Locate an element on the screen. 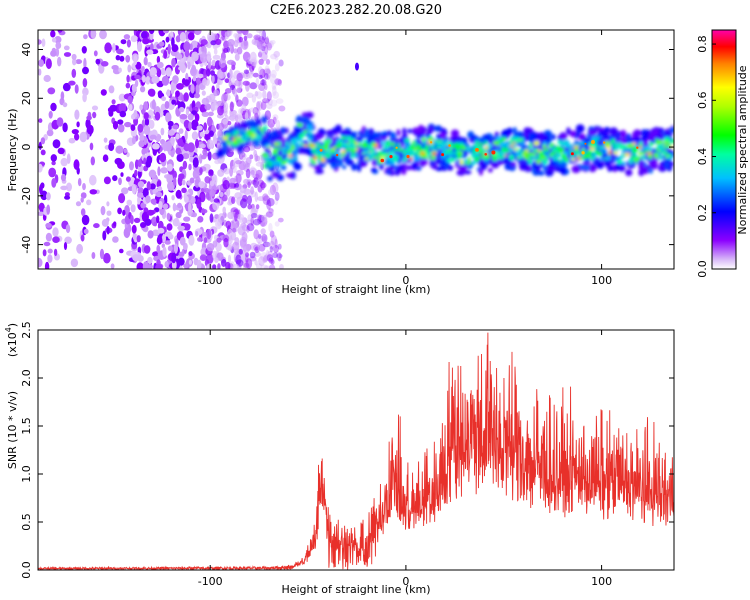 The width and height of the screenshot is (750, 600). snr-y-label: SNR (10 * v/v) is located at coordinates (12, 430).